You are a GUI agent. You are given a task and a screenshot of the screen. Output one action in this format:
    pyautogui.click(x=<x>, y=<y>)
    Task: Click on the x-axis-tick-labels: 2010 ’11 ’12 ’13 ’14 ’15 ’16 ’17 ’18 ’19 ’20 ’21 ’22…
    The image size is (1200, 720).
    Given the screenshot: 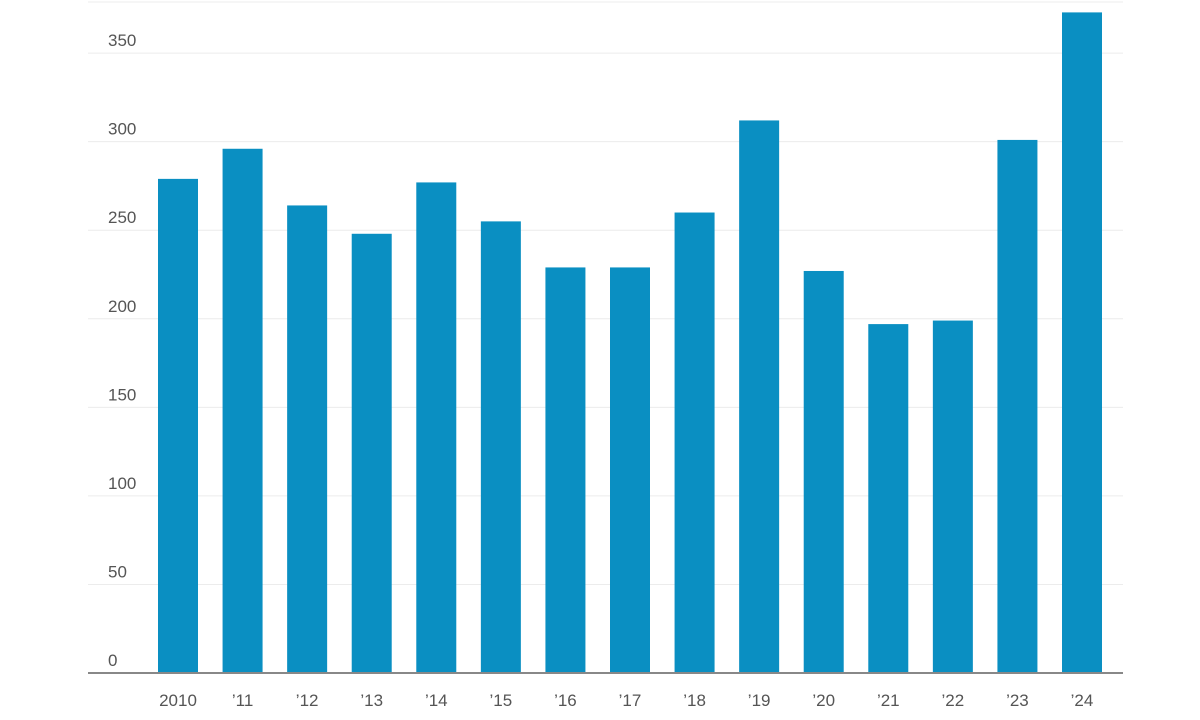 What is the action you would take?
    pyautogui.click(x=626, y=700)
    